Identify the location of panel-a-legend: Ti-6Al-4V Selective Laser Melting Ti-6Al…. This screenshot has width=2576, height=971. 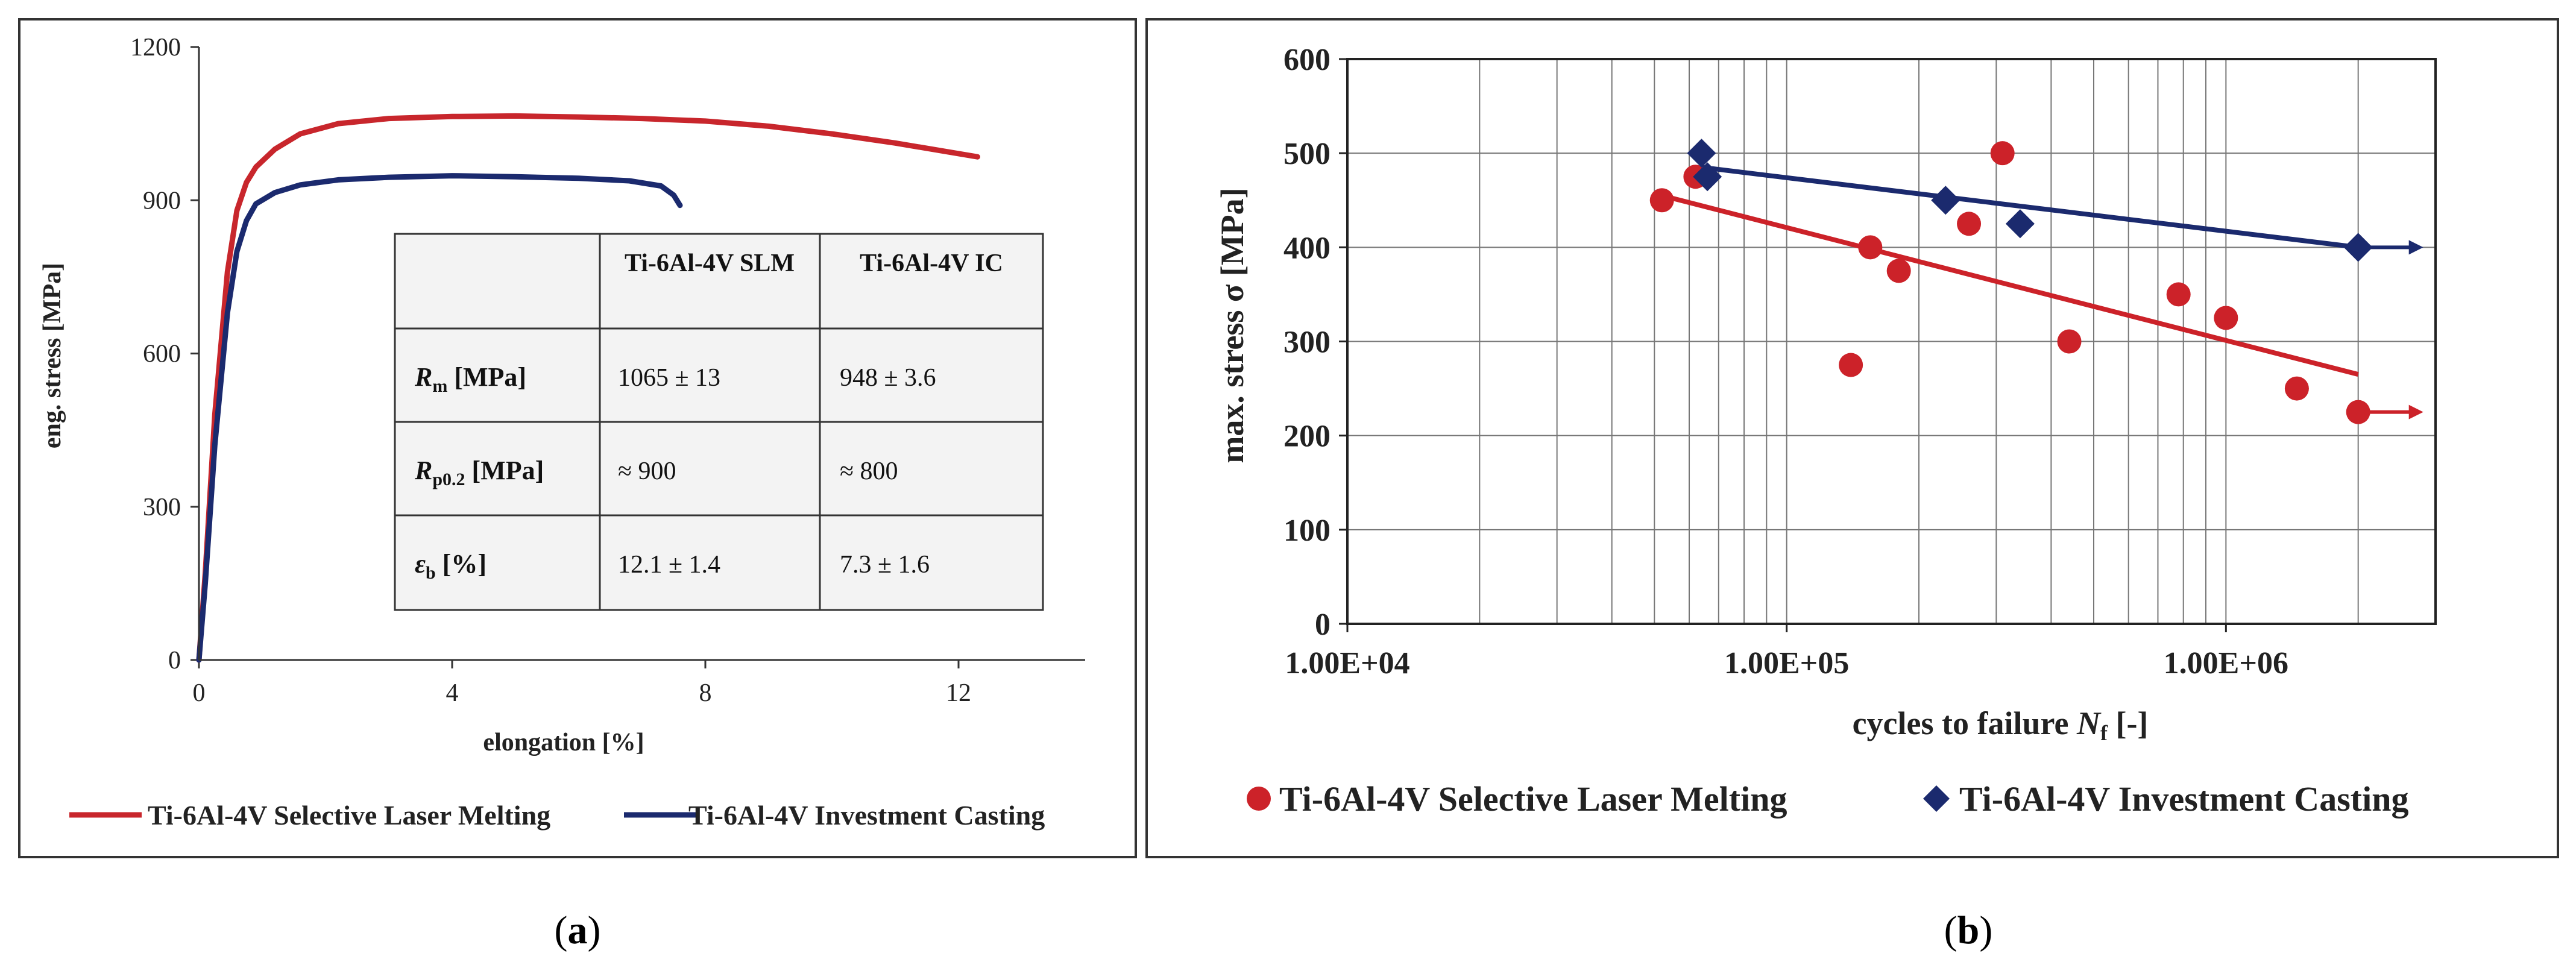
(557, 815).